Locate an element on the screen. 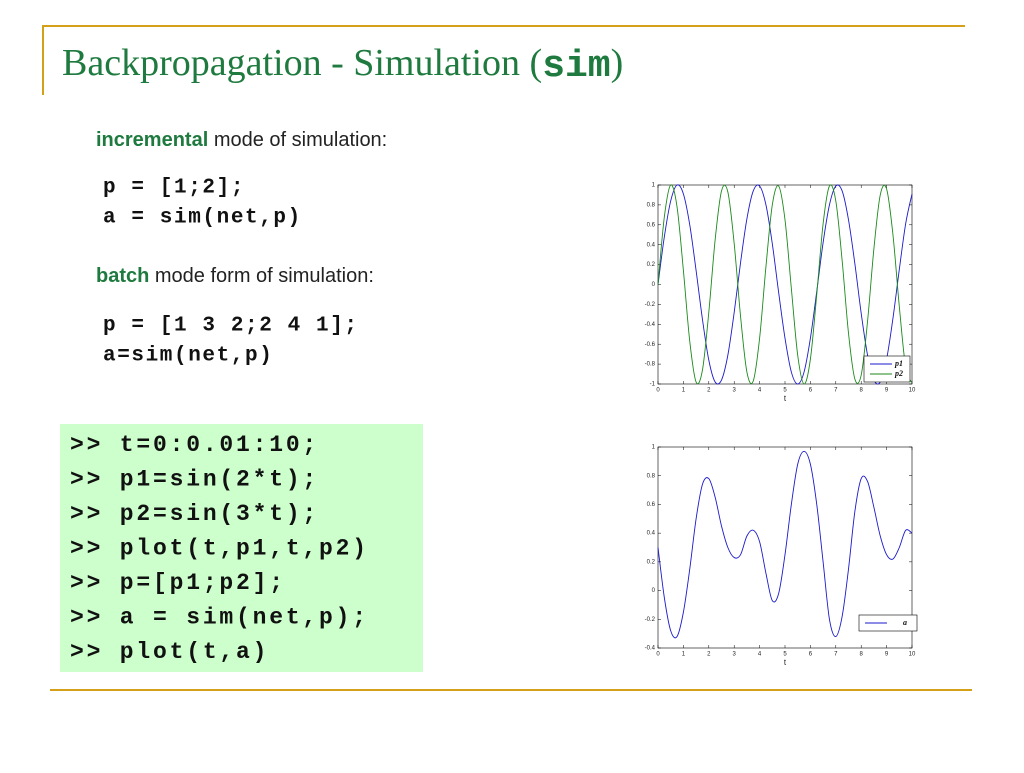 This screenshot has width=1024, height=773. console-line: >> p=[p1;p2]; is located at coordinates (178, 583).